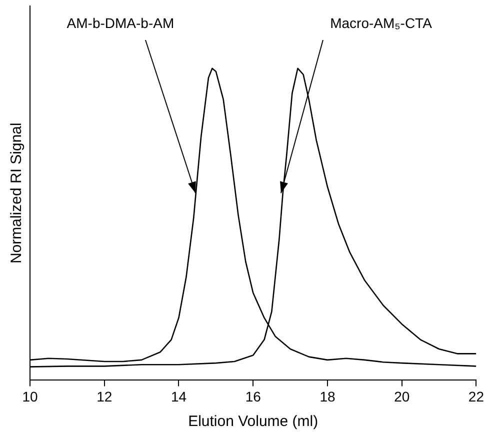  Describe the element at coordinates (120, 23) in the screenshot. I see `annotation: AM-b-DMA-b-AM` at that location.